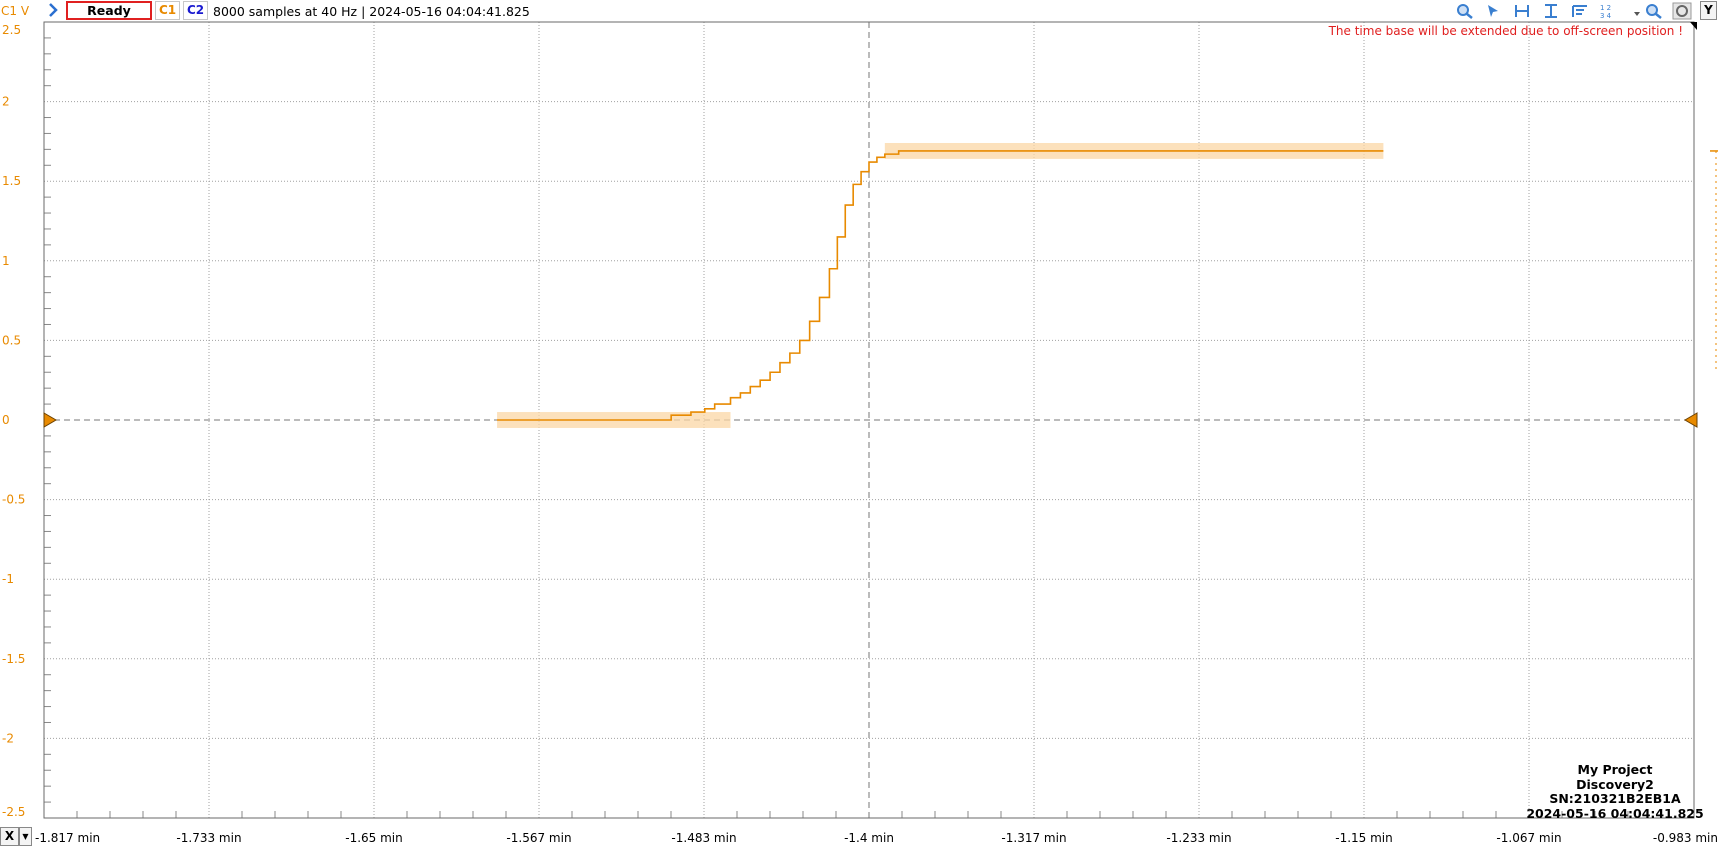 The width and height of the screenshot is (1718, 848). What do you see at coordinates (50, 420) in the screenshot?
I see `zero-marker-left` at bounding box center [50, 420].